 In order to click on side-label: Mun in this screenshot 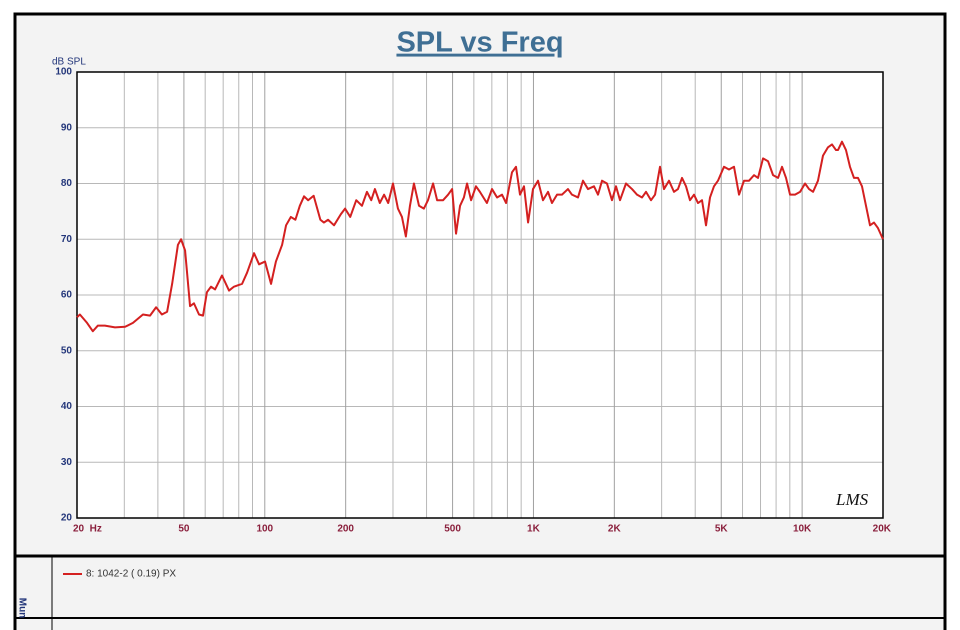, I will do `click(21, 608)`.